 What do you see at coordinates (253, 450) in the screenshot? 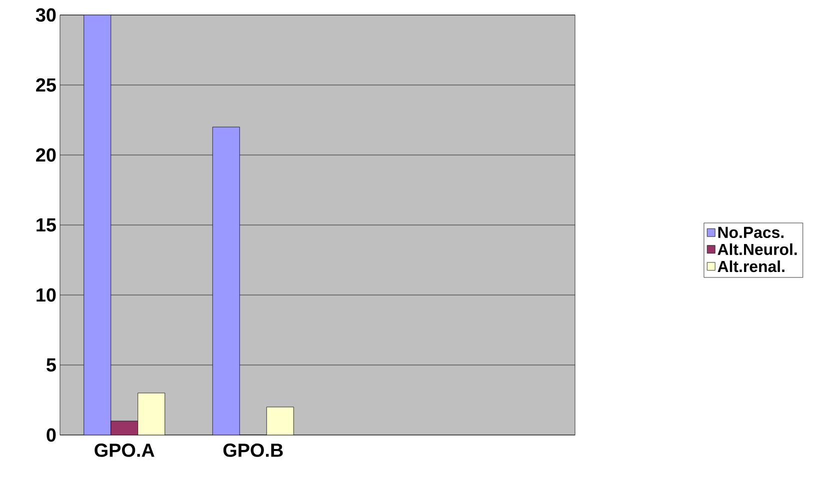
I see `x-tick-label: GPO.B` at bounding box center [253, 450].